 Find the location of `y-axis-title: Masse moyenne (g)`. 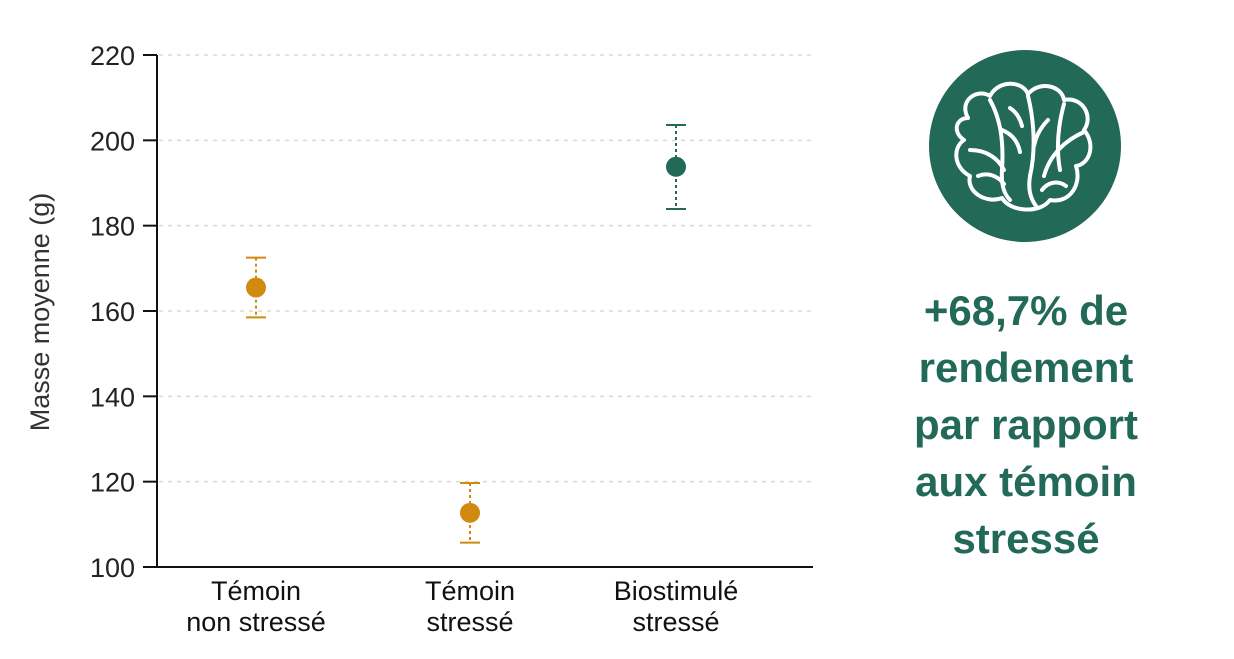

y-axis-title: Masse moyenne (g) is located at coordinates (40, 312).